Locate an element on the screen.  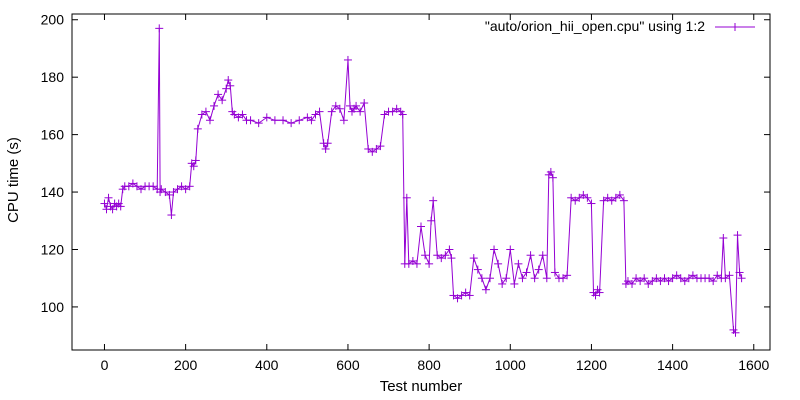
y-tick-label: 100 is located at coordinates (53, 307).